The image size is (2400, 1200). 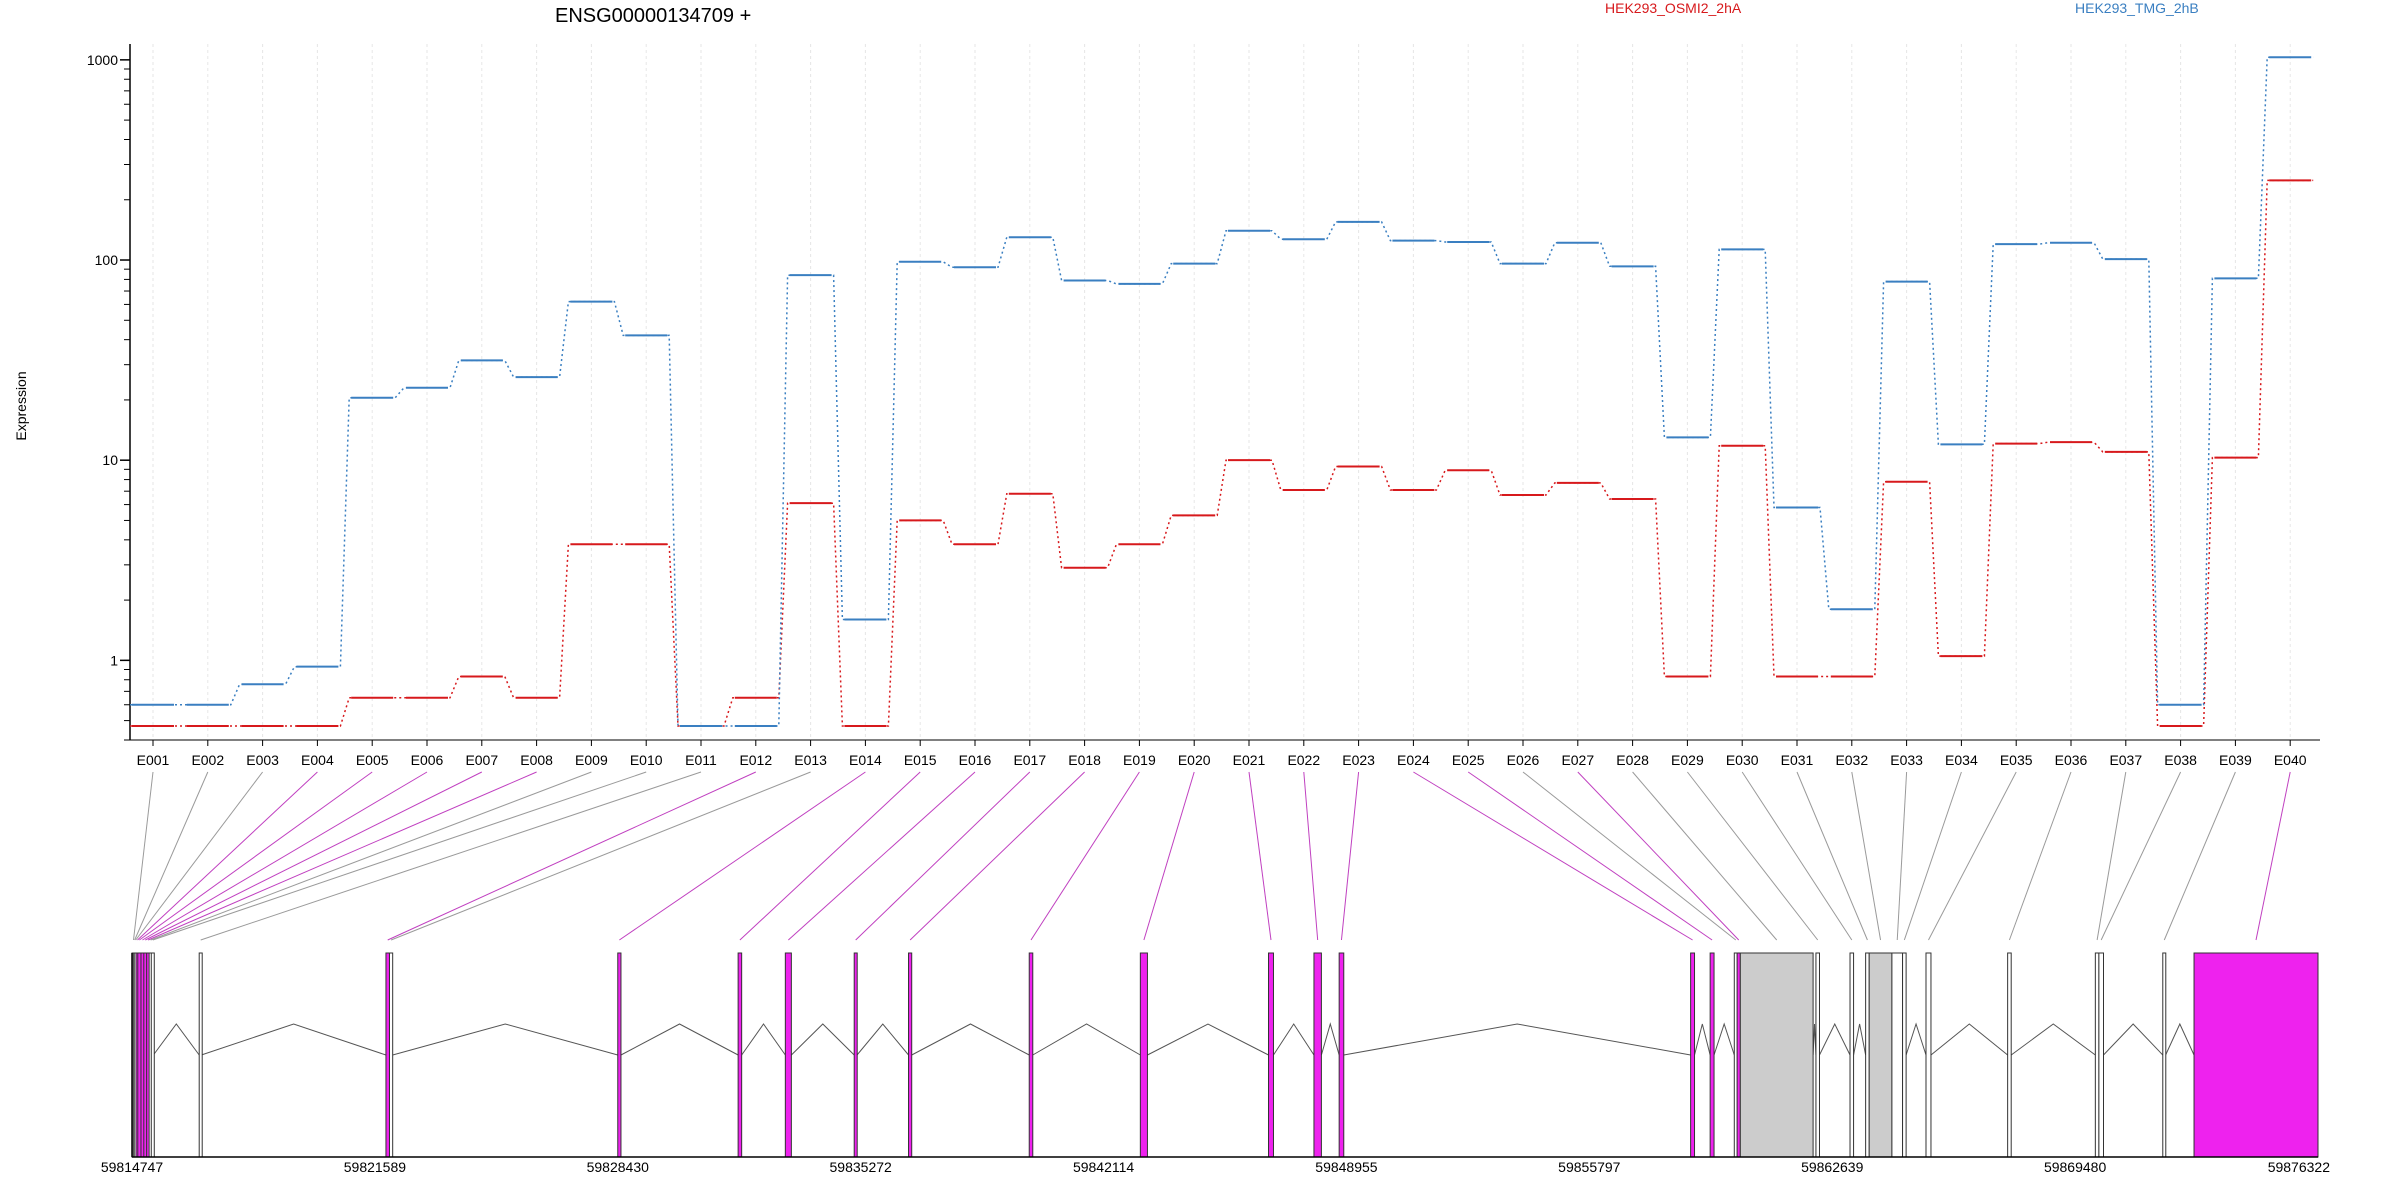 I want to click on x-tick-label: E021, so click(x=1249, y=760).